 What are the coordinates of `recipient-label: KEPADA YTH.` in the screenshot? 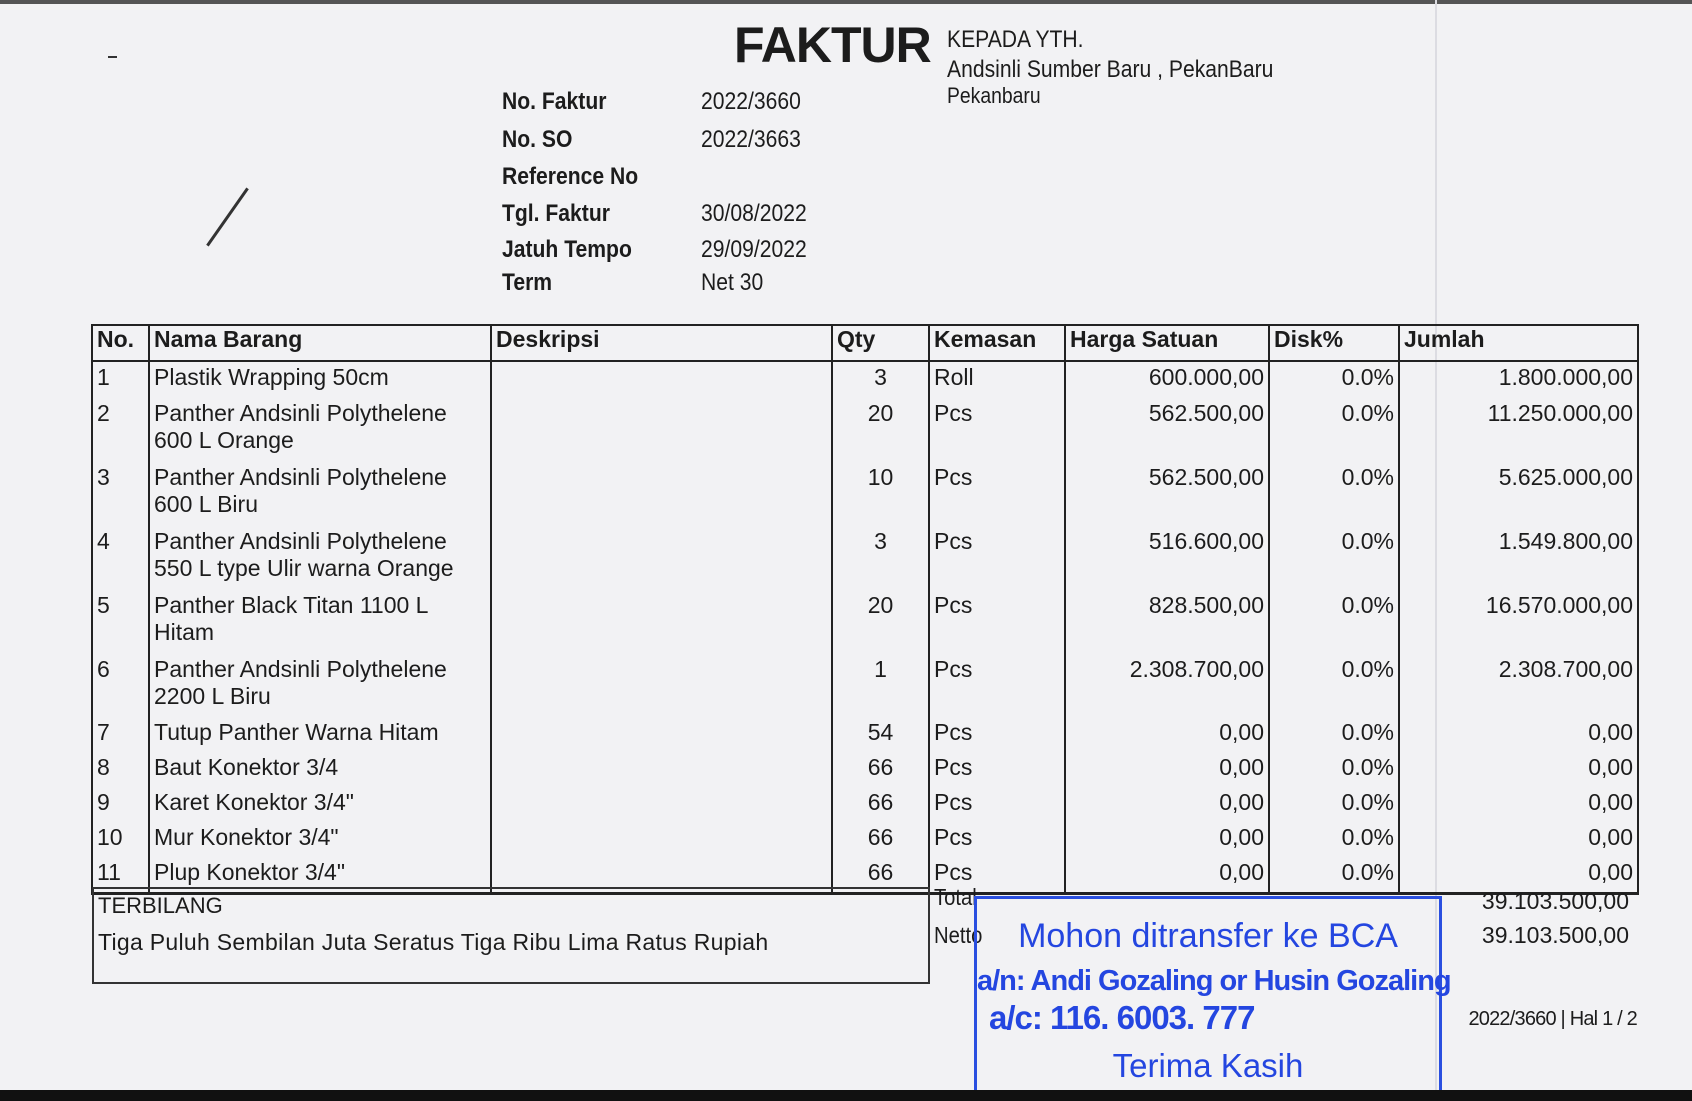 It's located at (1015, 39).